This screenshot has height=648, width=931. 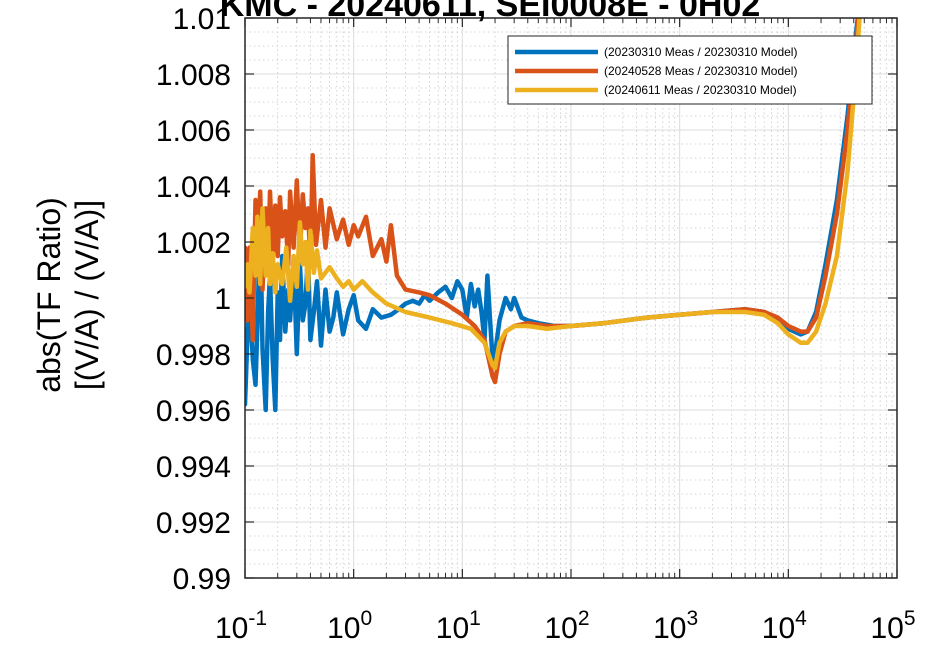 I want to click on y-tick-label: 0.994, so click(x=193, y=467).